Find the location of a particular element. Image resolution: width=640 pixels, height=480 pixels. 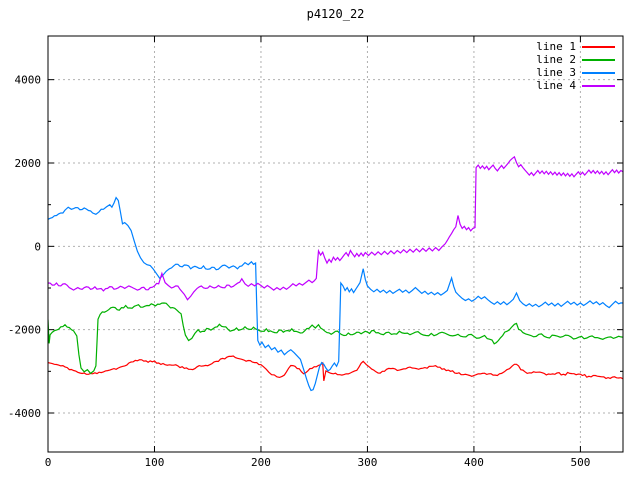

series-2-line is located at coordinates (335, 338).